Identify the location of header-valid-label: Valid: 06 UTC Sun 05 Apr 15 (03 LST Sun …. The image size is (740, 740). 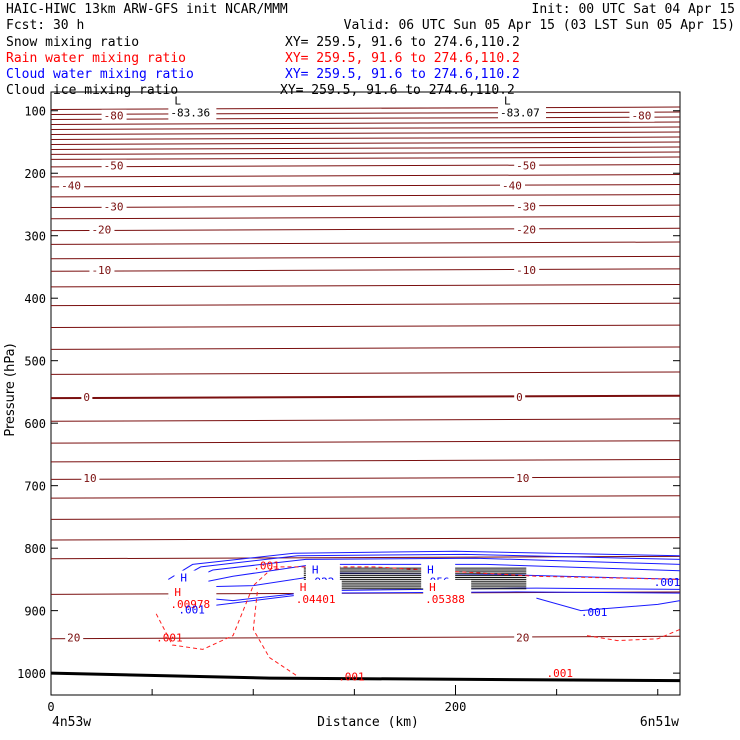
(539, 25).